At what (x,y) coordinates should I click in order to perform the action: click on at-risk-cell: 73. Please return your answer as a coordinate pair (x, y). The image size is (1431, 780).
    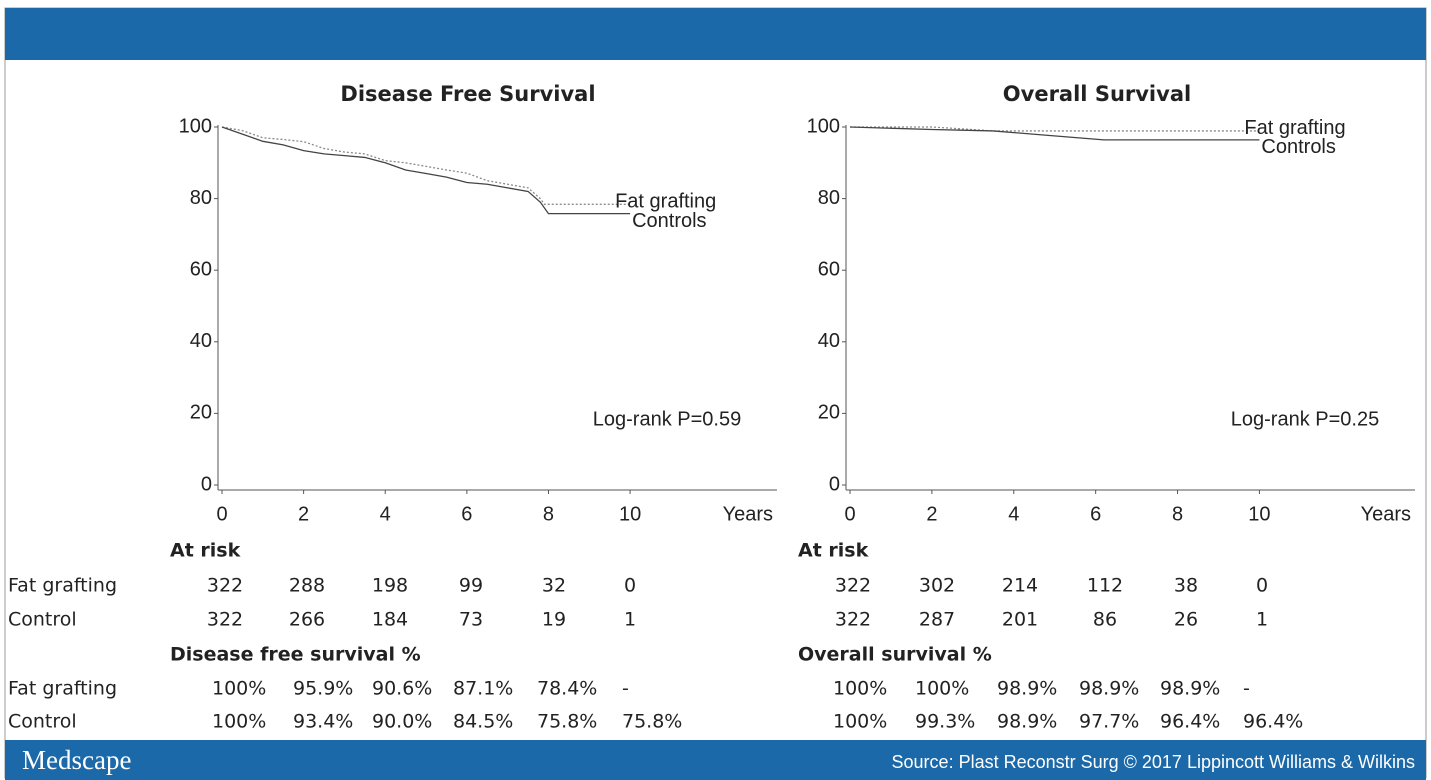
    Looking at the image, I should click on (471, 620).